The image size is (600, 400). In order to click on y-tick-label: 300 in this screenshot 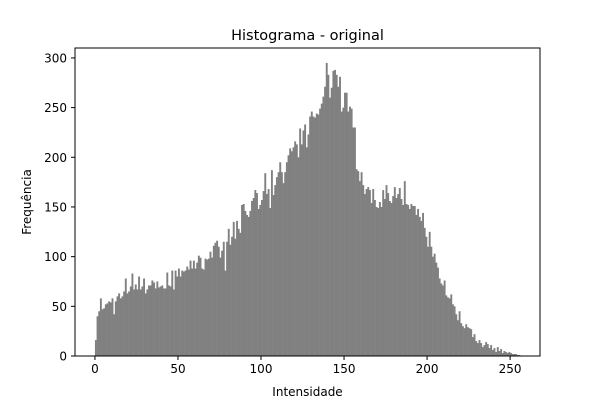, I will do `click(55, 58)`.